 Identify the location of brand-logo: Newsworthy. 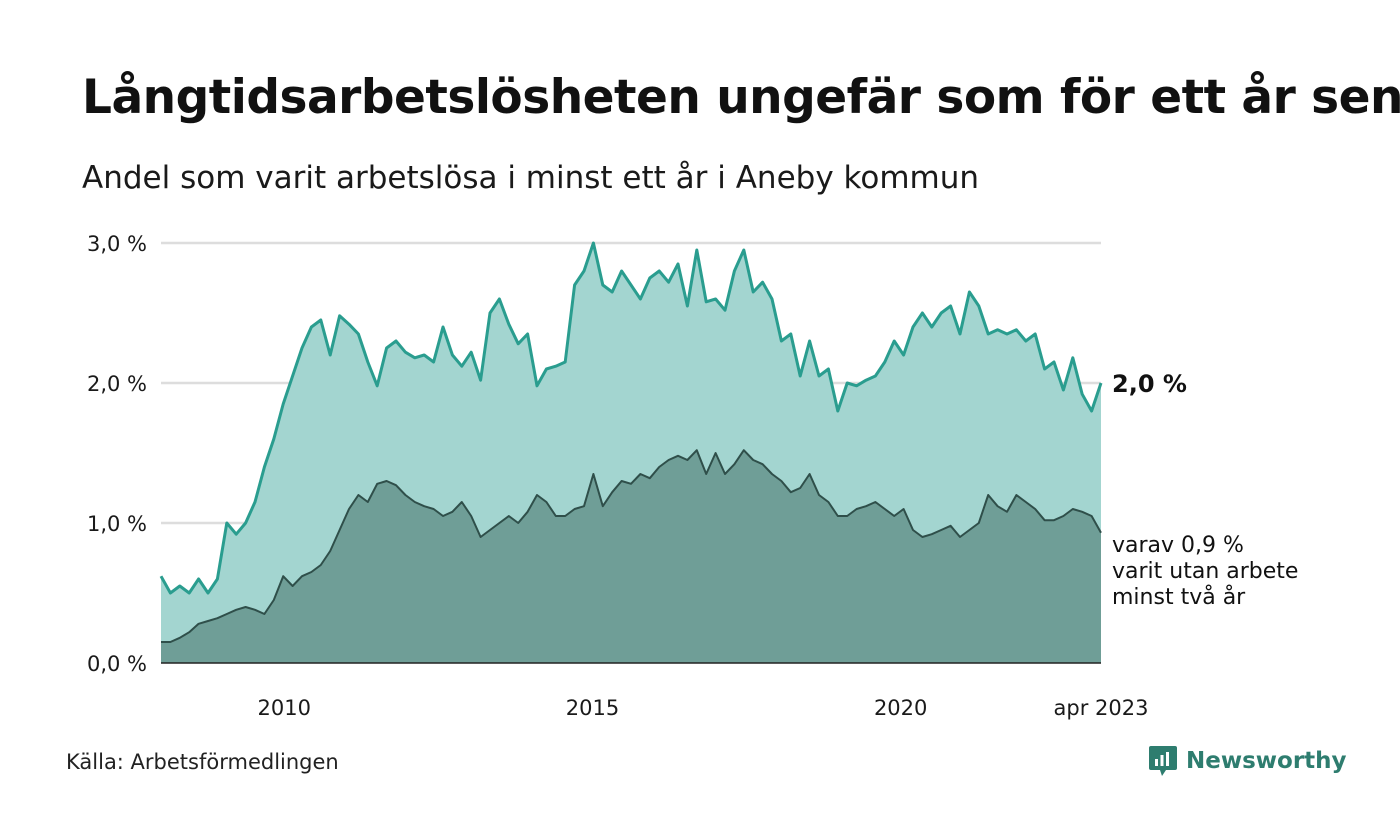
(1247, 761).